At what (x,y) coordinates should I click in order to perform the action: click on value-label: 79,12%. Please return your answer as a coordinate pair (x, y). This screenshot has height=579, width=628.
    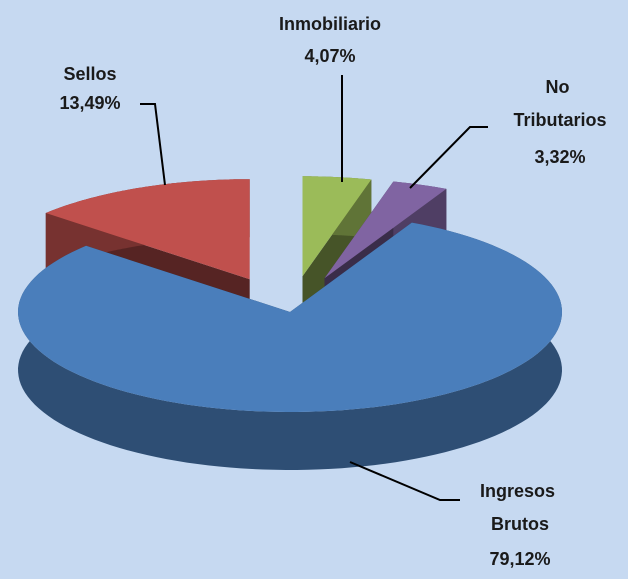
    Looking at the image, I should click on (519, 559).